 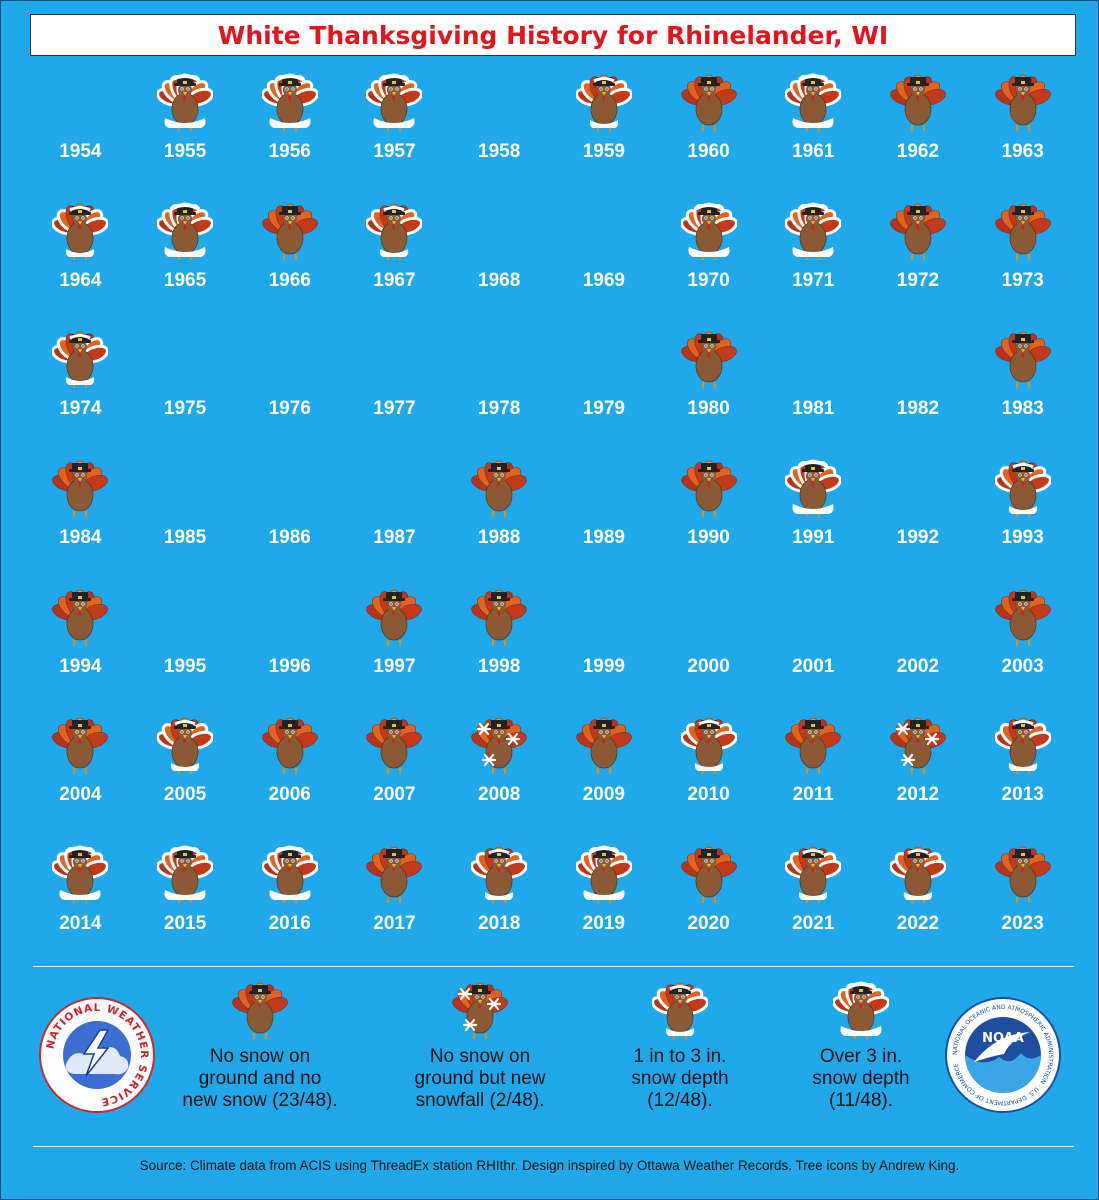 I want to click on year-label: 1975, so click(x=185, y=409).